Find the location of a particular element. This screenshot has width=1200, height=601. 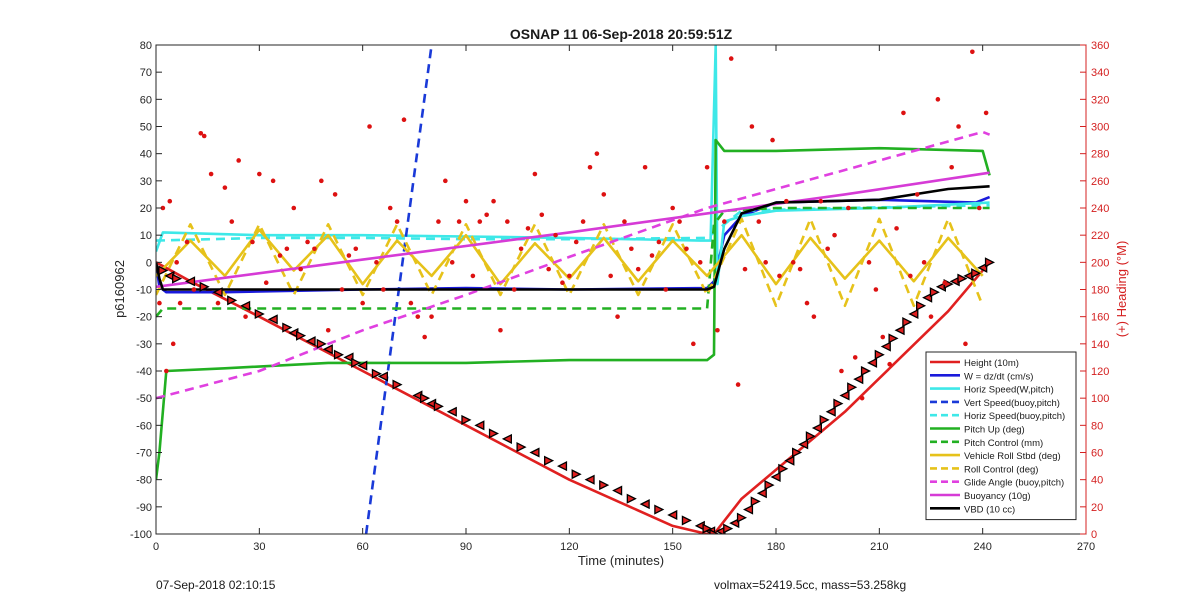

y-right-tick-label: 200 is located at coordinates (1100, 263).